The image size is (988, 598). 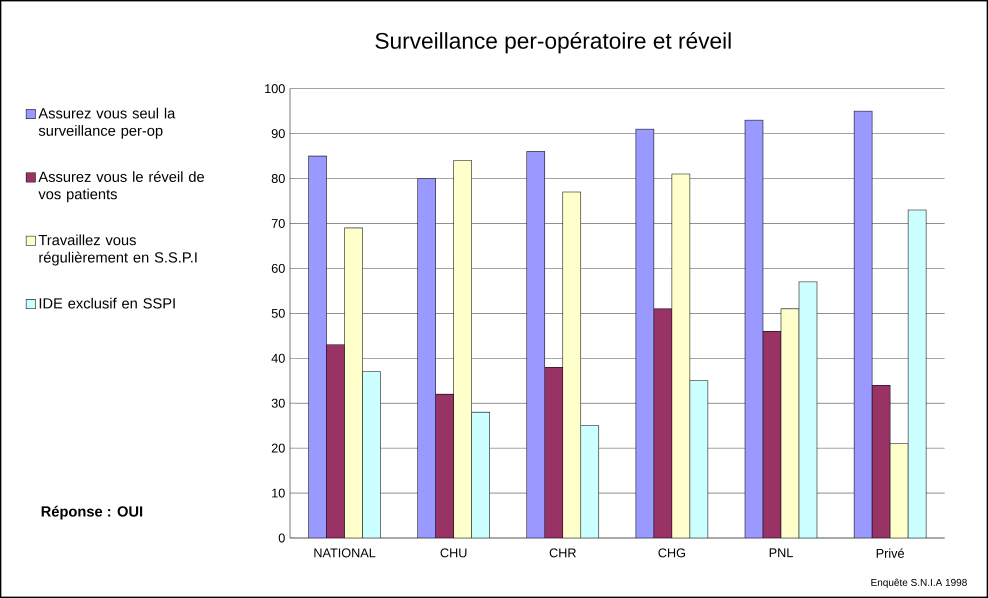 What do you see at coordinates (278, 403) in the screenshot?
I see `y-tick-label: 30` at bounding box center [278, 403].